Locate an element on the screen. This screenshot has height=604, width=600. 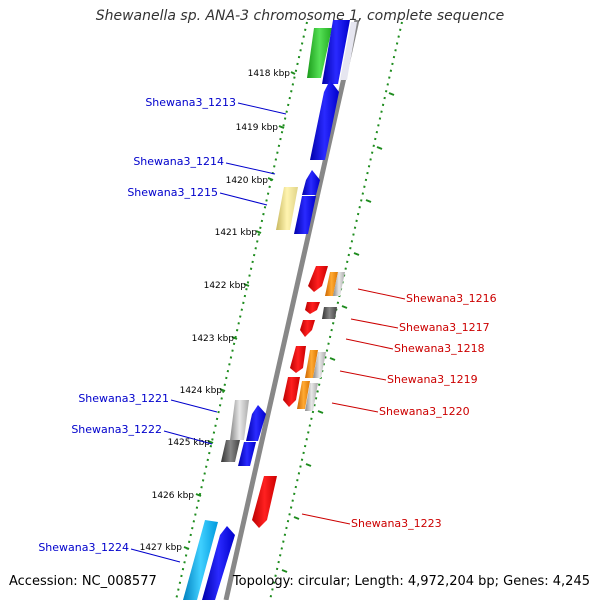
gene-label: Shewana3_1217 is located at coordinates (444, 327).